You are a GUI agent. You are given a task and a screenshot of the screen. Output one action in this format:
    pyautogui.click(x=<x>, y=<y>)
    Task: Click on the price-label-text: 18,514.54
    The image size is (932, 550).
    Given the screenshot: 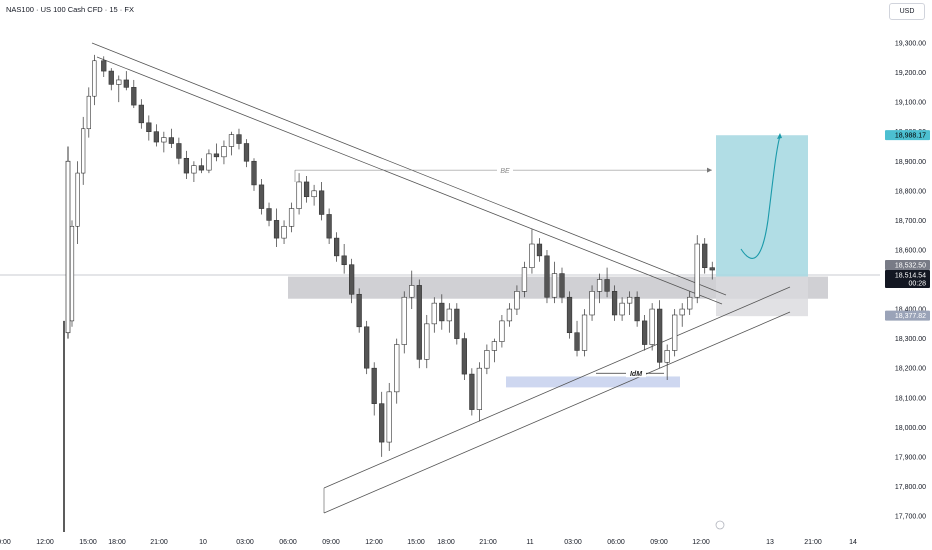 What is the action you would take?
    pyautogui.click(x=910, y=276)
    